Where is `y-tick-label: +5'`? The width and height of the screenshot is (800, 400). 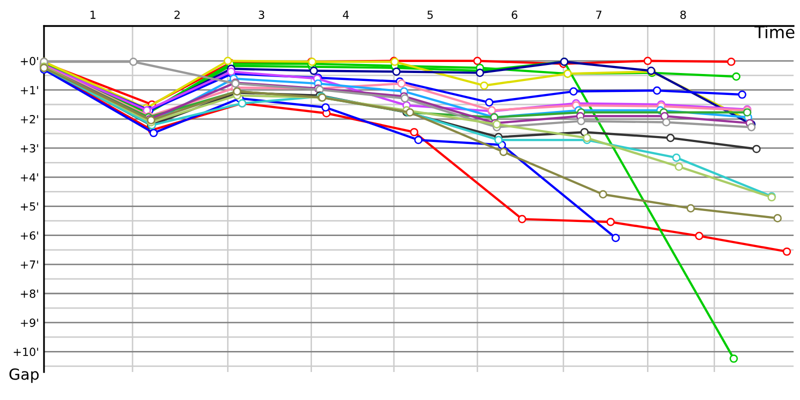 y-tick-label: +5' is located at coordinates (29, 206).